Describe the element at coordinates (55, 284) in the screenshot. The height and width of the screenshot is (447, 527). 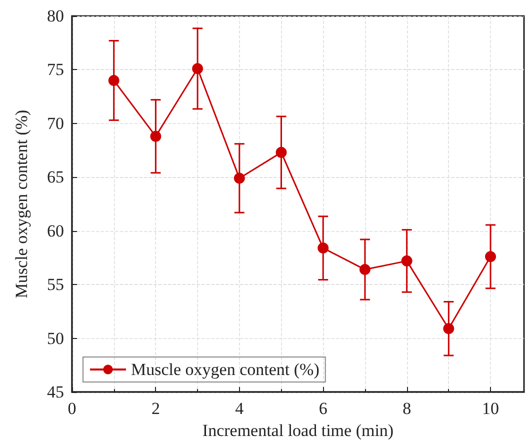
I see `y-tick-label: 55` at that location.